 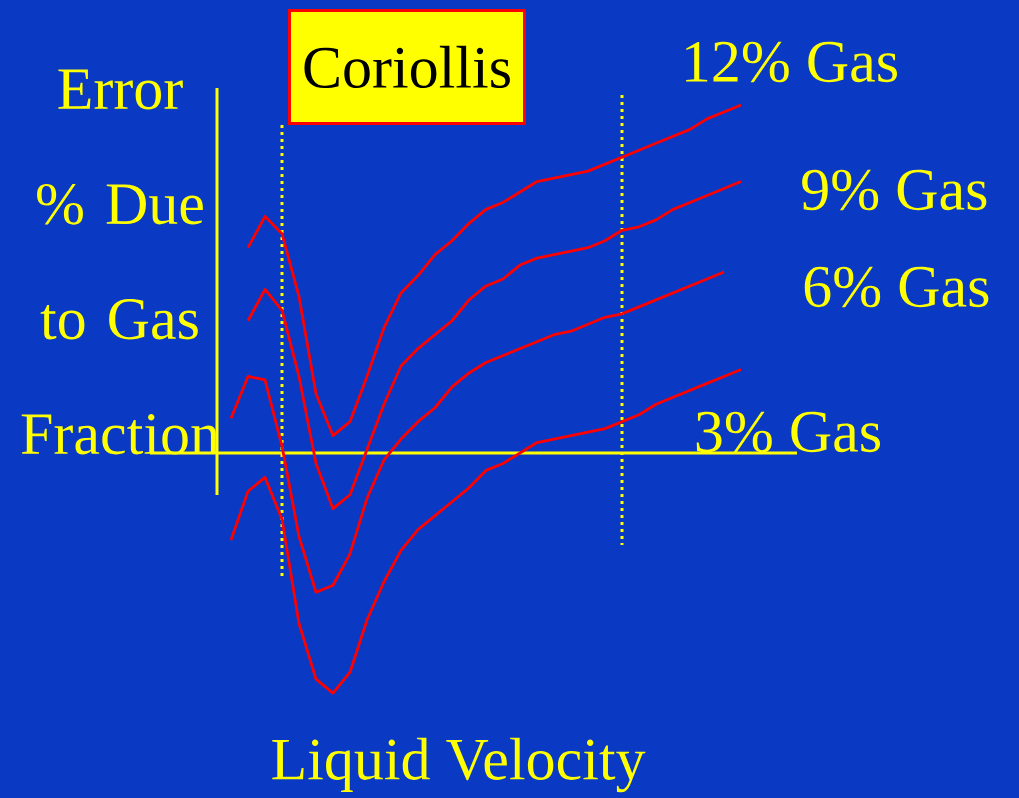 I want to click on text: Error % Due to Gas Fraction, so click(x=120, y=262).